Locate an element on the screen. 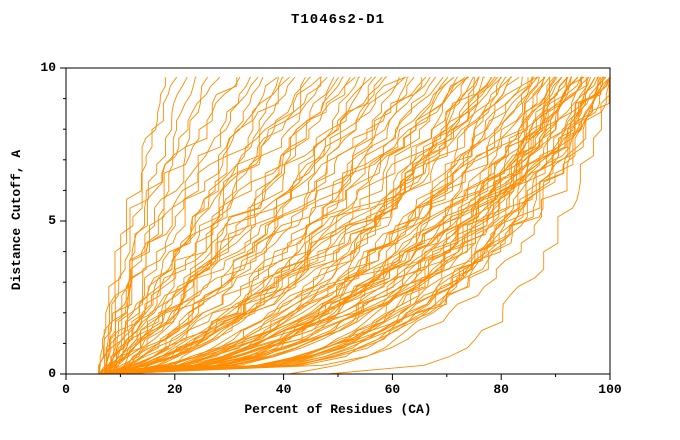 Image resolution: width=680 pixels, height=440 pixels. x-tick-label: 20 is located at coordinates (174, 389).